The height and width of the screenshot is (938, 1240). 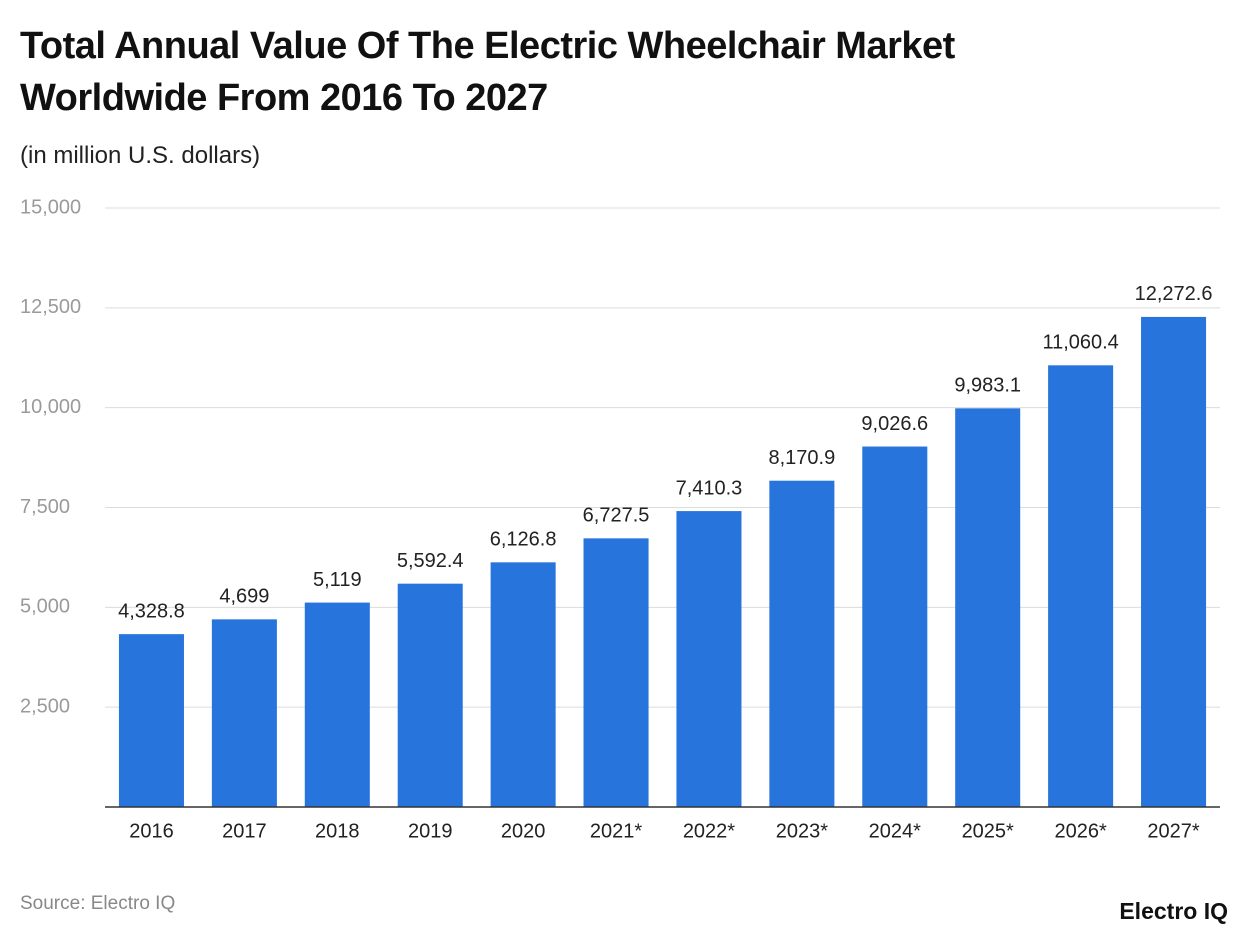 What do you see at coordinates (988, 831) in the screenshot?
I see `x-tick-label: 2025*` at bounding box center [988, 831].